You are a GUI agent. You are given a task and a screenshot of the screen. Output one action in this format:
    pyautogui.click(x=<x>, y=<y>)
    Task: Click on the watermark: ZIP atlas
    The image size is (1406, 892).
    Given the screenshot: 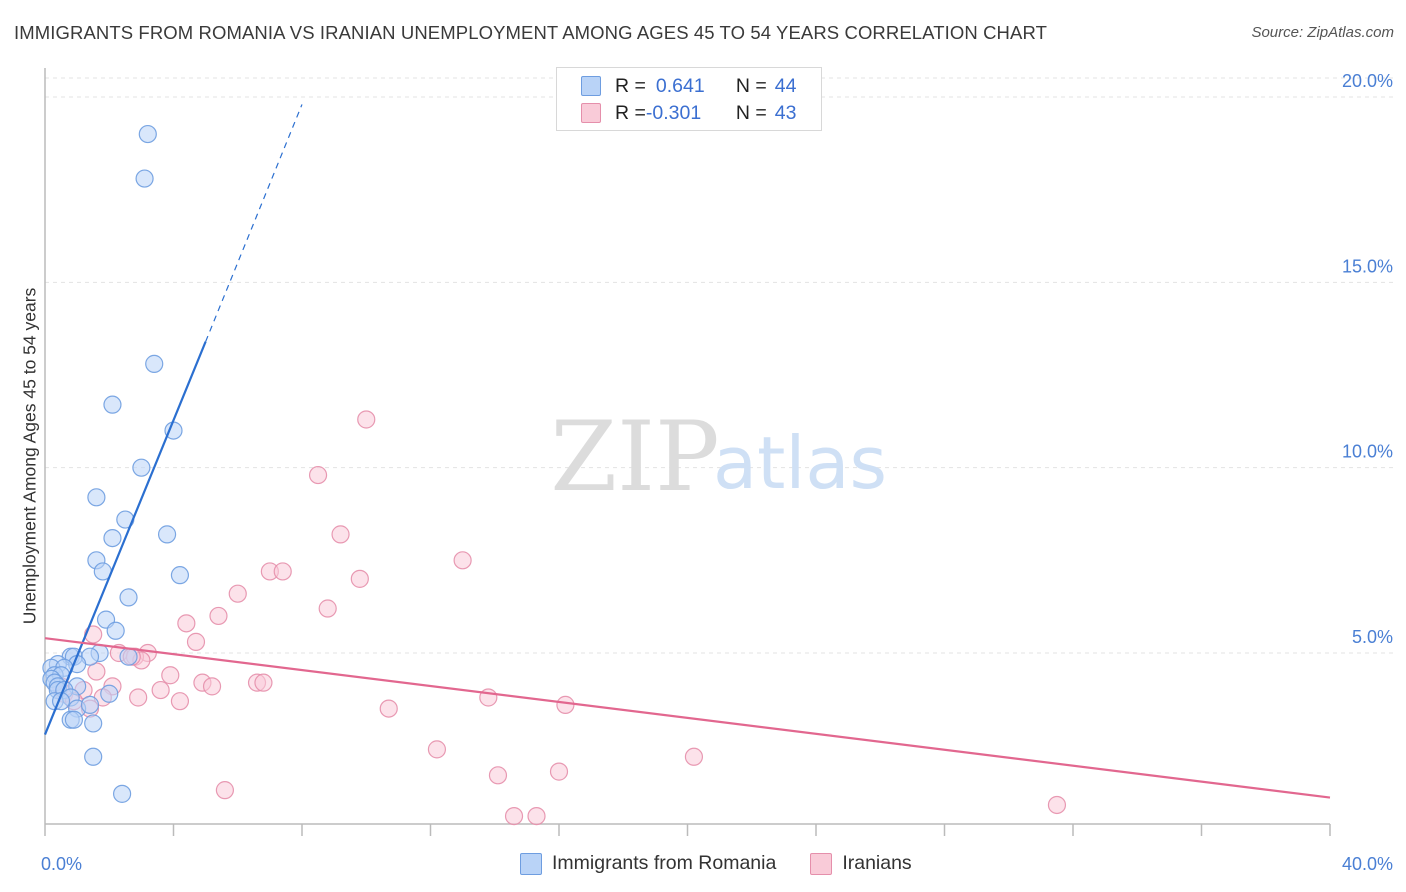 What is the action you would take?
    pyautogui.click(x=718, y=457)
    